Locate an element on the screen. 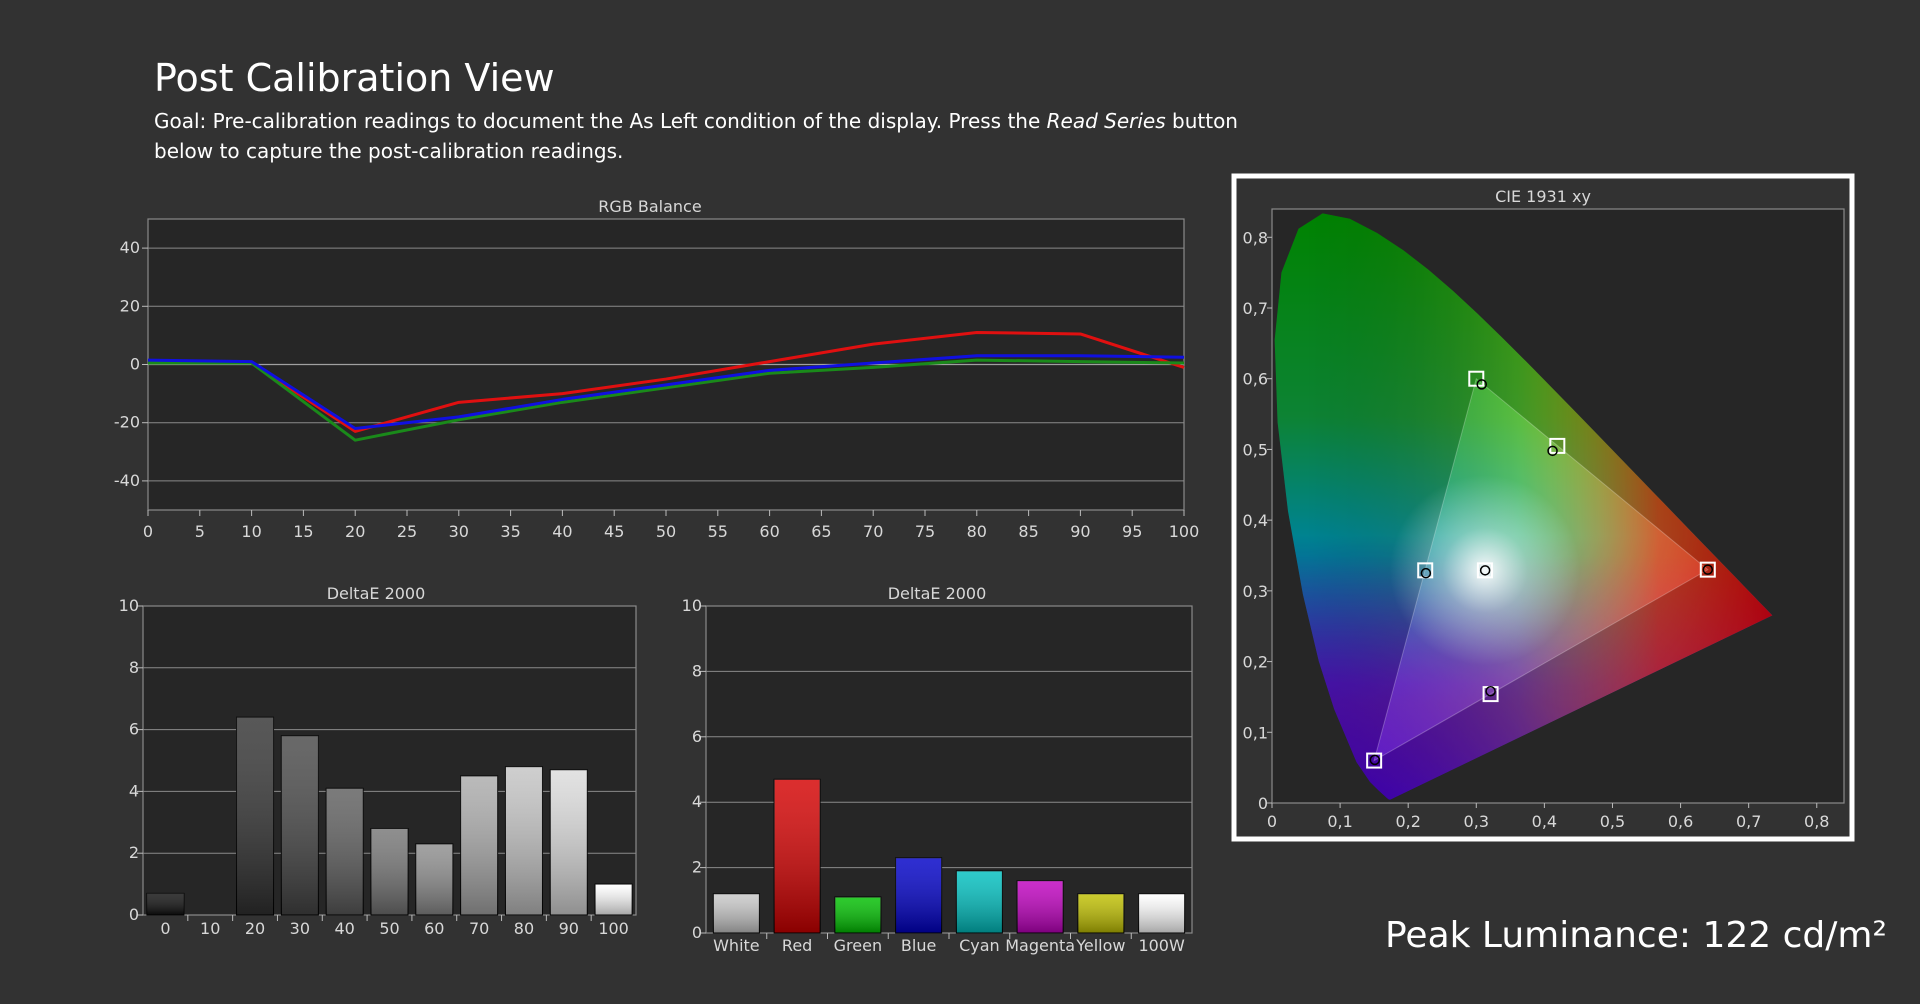  rgb-x-tick-label: 0 is located at coordinates (148, 531).